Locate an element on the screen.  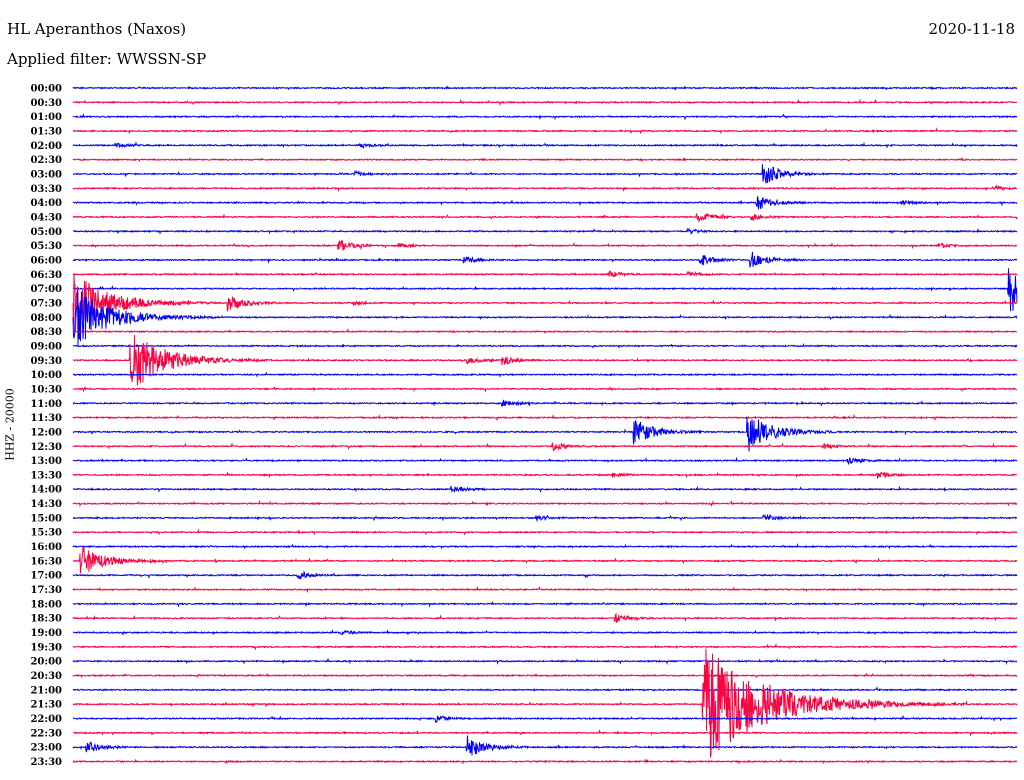
row-time-label: 14:30 is located at coordinates (46, 504).